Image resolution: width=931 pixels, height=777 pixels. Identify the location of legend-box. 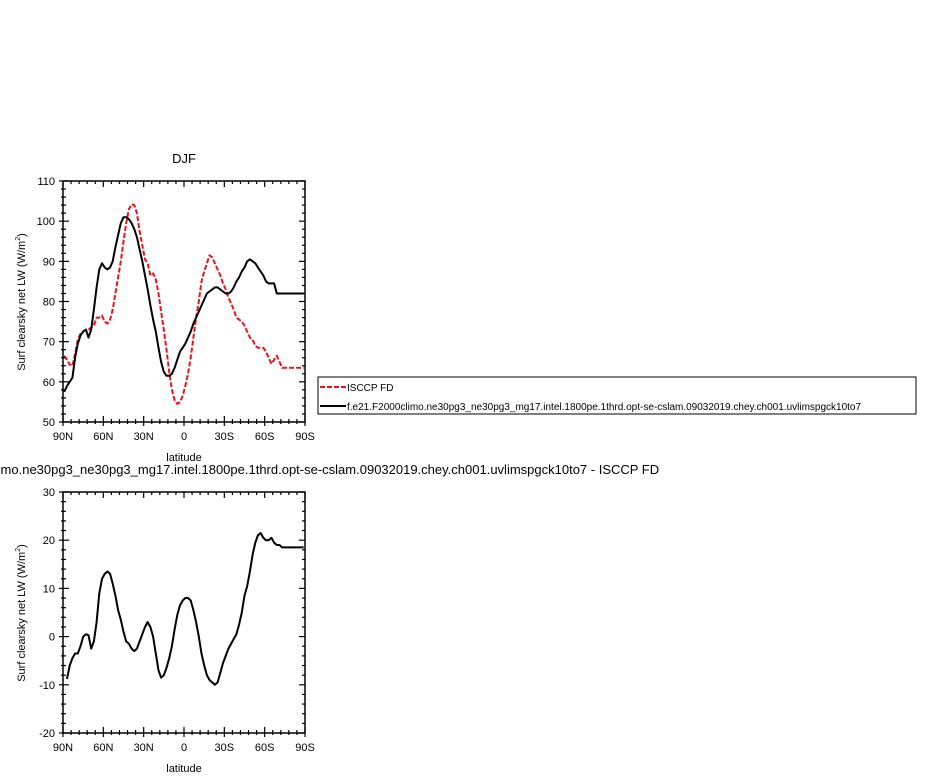
(617, 395).